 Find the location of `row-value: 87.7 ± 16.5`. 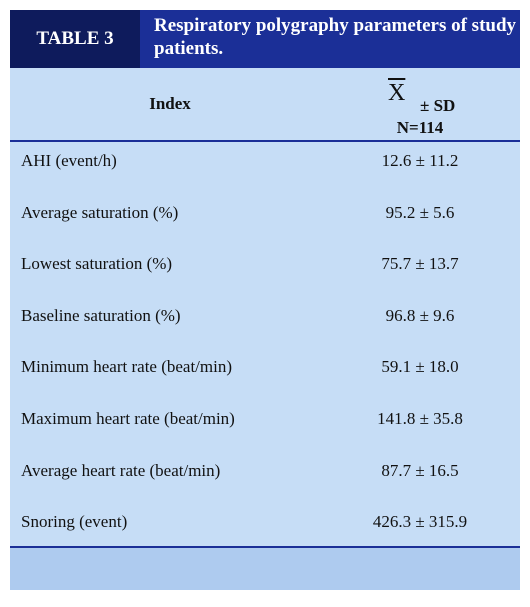

row-value: 87.7 ± 16.5 is located at coordinates (420, 470).